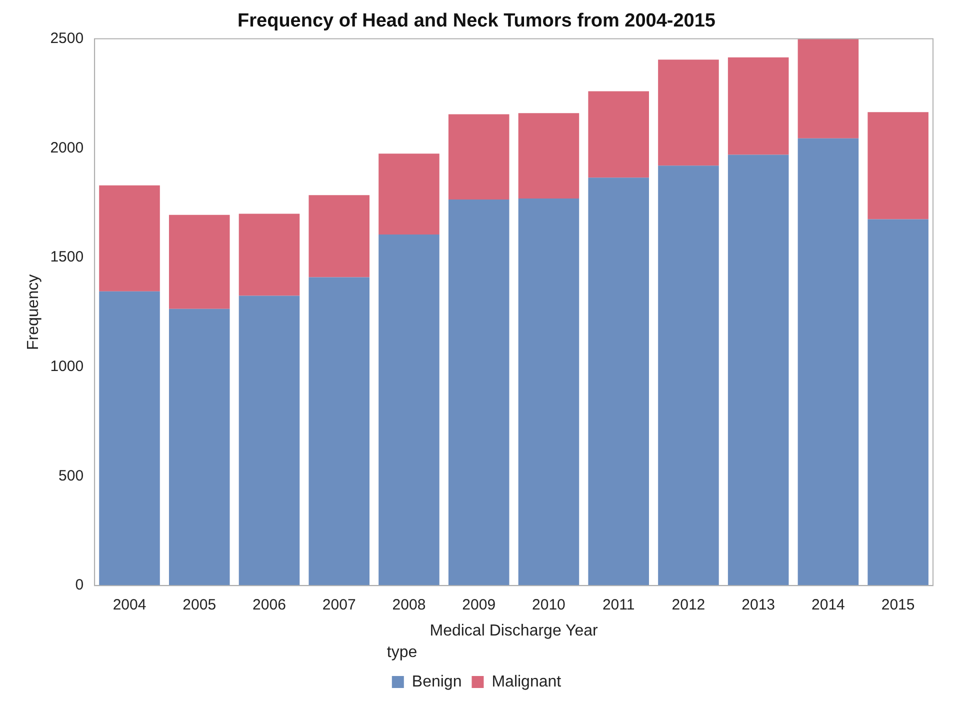 The height and width of the screenshot is (710, 953). Describe the element at coordinates (477, 21) in the screenshot. I see `chart-title: Frequency of Head and Neck Tumors from 2004-2015` at that location.